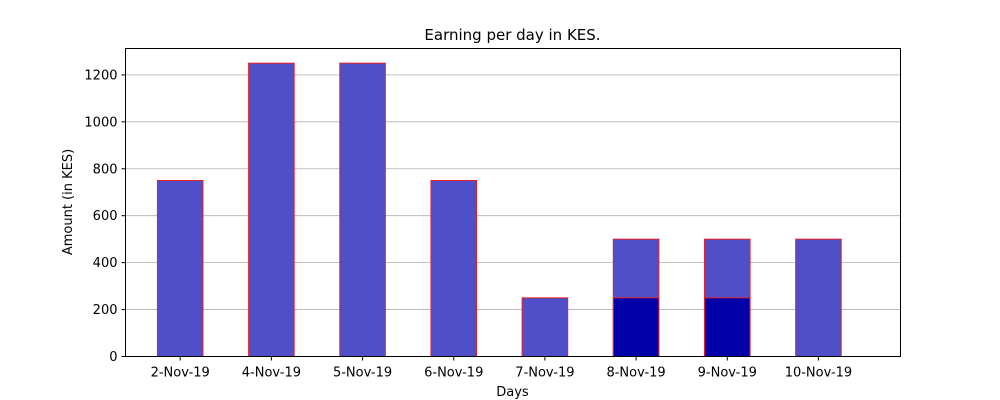 This screenshot has width=1000, height=400. What do you see at coordinates (100, 122) in the screenshot?
I see `y-tick-label: 1000` at bounding box center [100, 122].